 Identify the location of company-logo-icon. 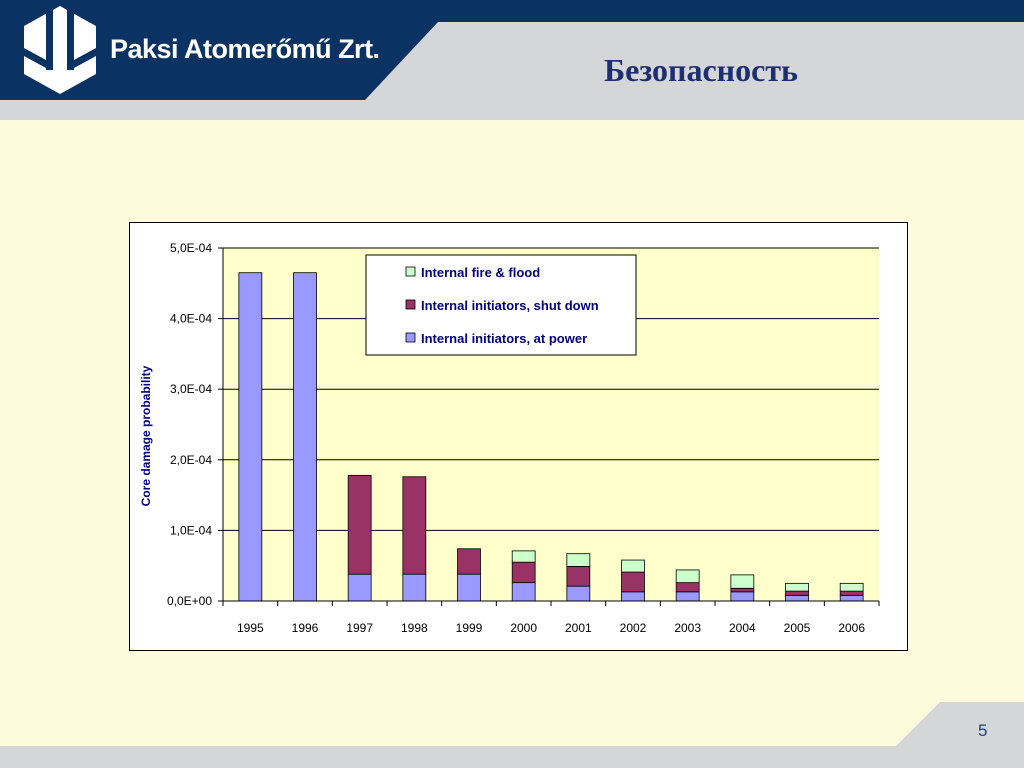
(60, 50).